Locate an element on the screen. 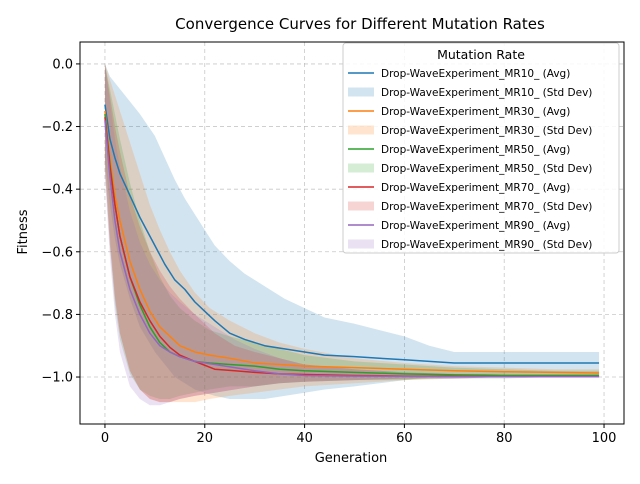 Image resolution: width=640 pixels, height=484 pixels. legend-title: Mutation Rate is located at coordinates (481, 54).